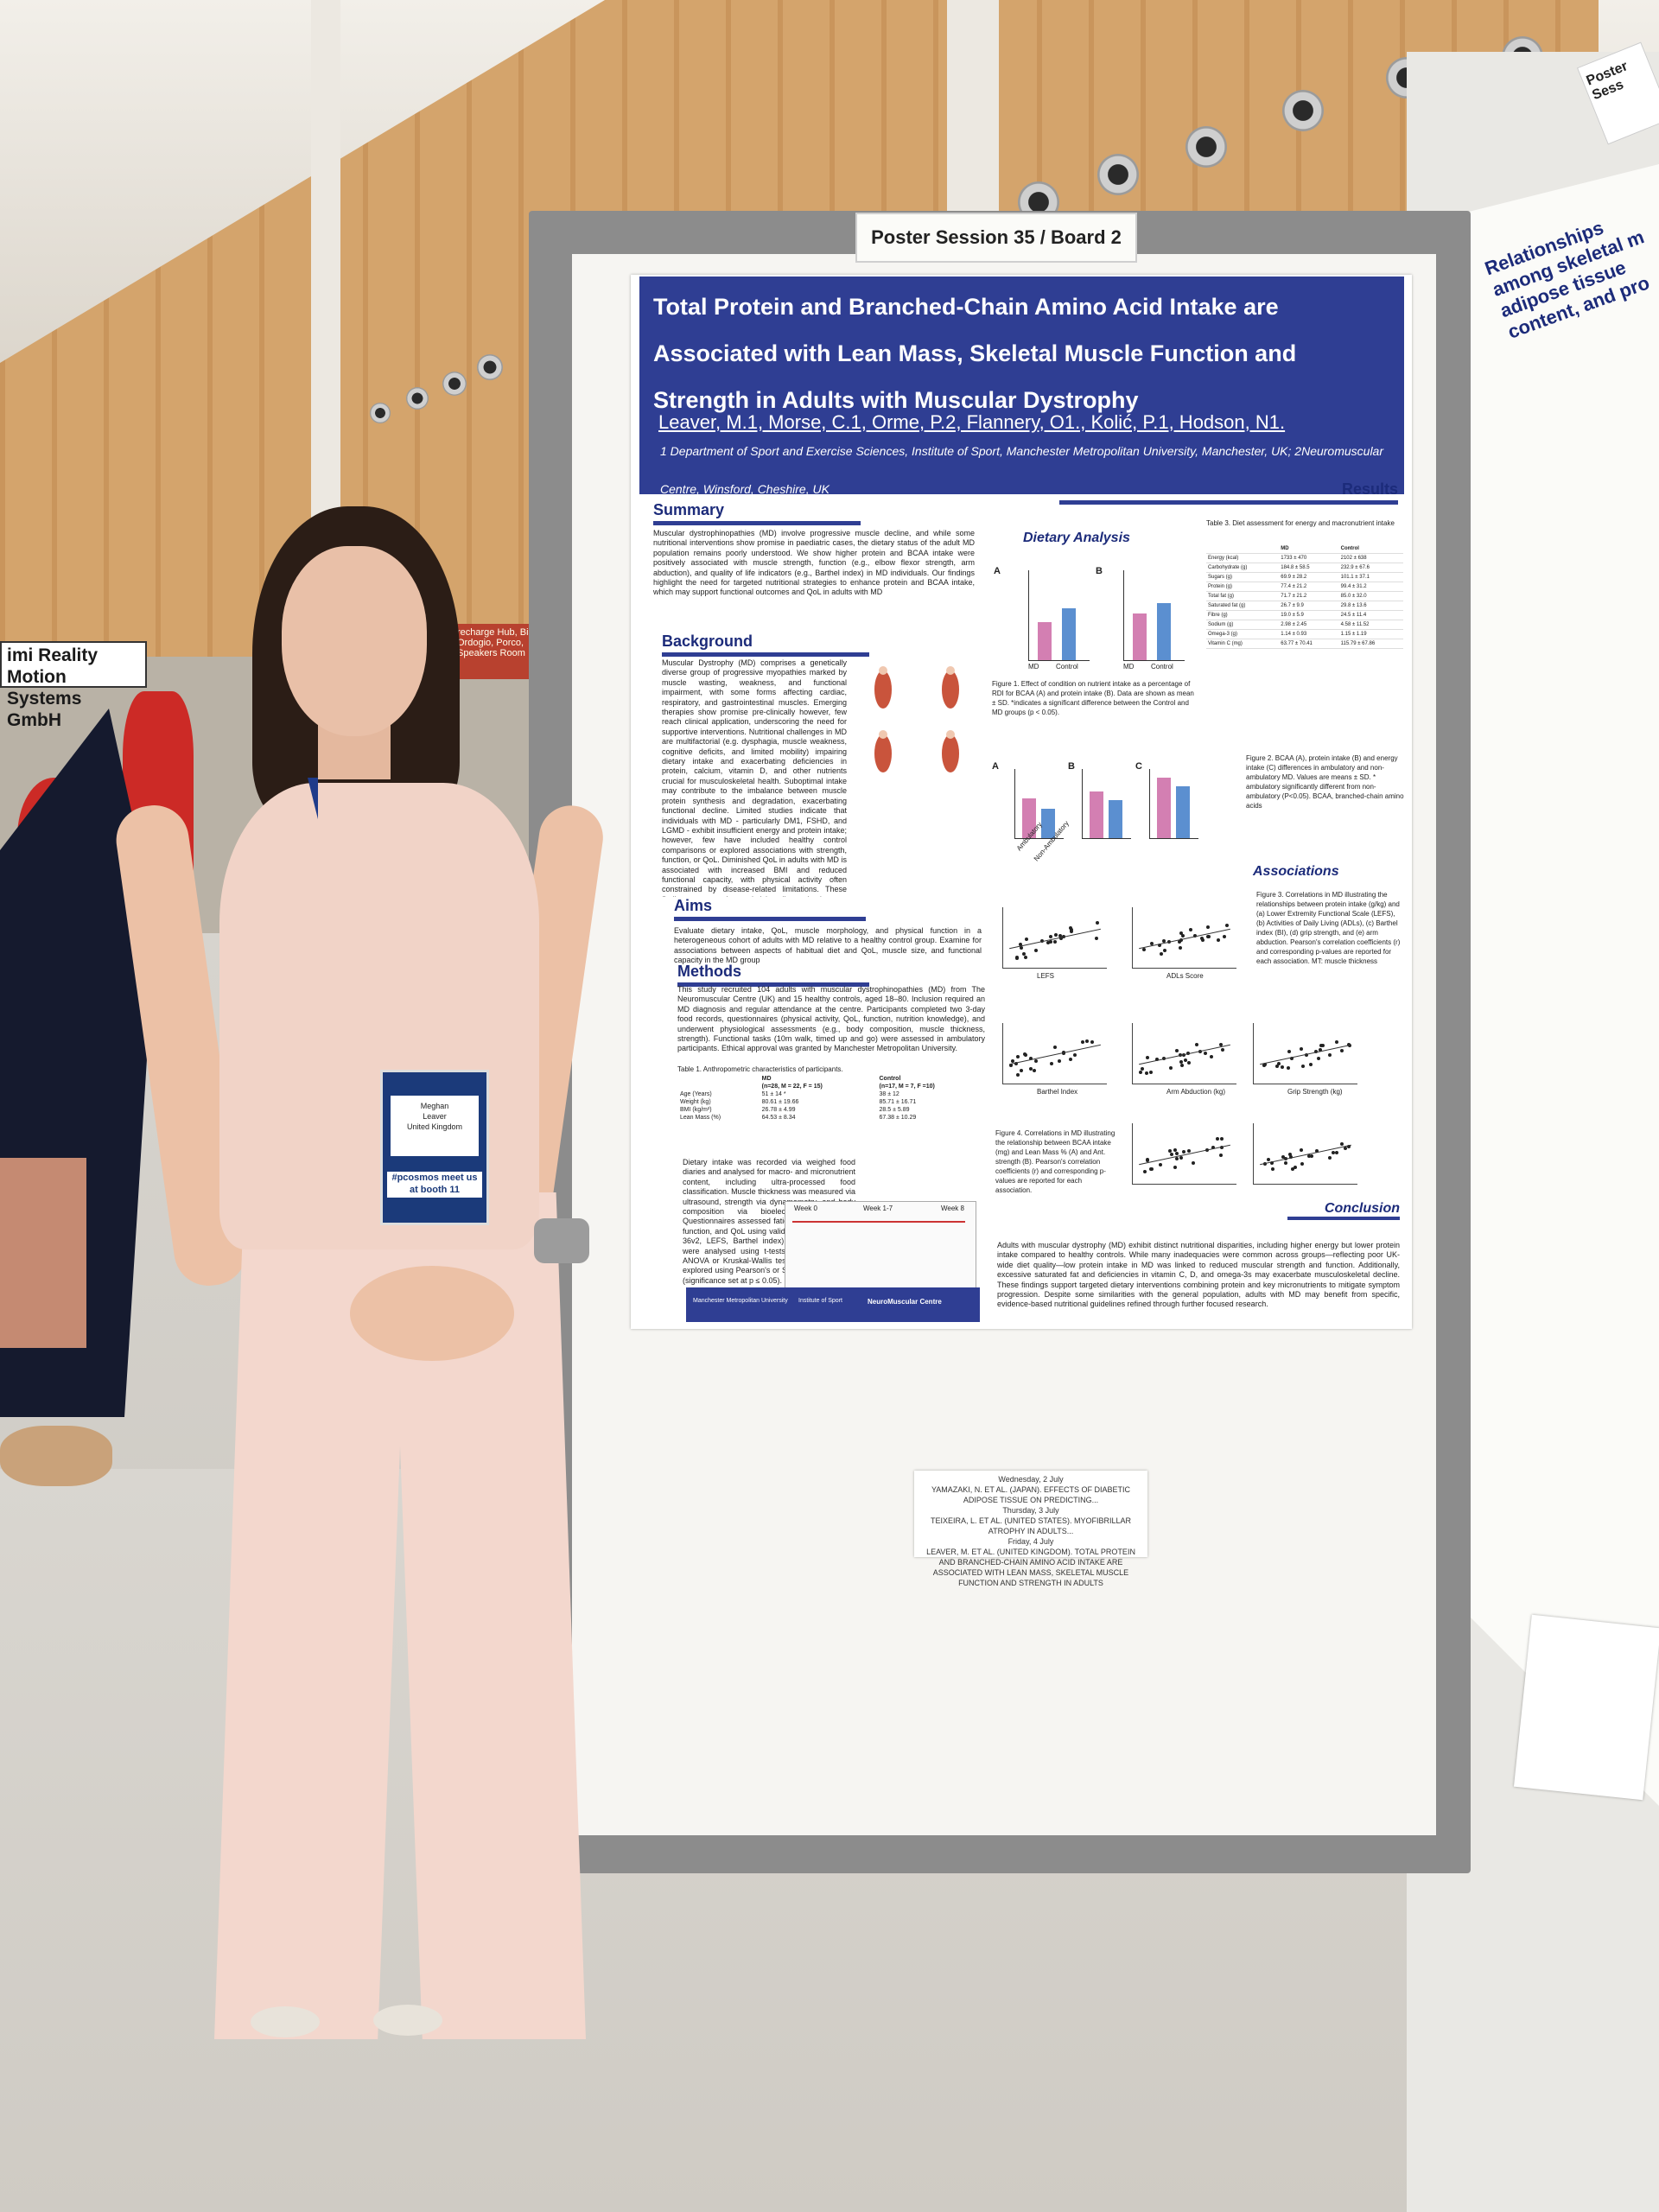 The image size is (1659, 2212). Describe the element at coordinates (880, 1245) in the screenshot. I see `methods-timeline: Week 0 Week 1-7 Week 8` at that location.